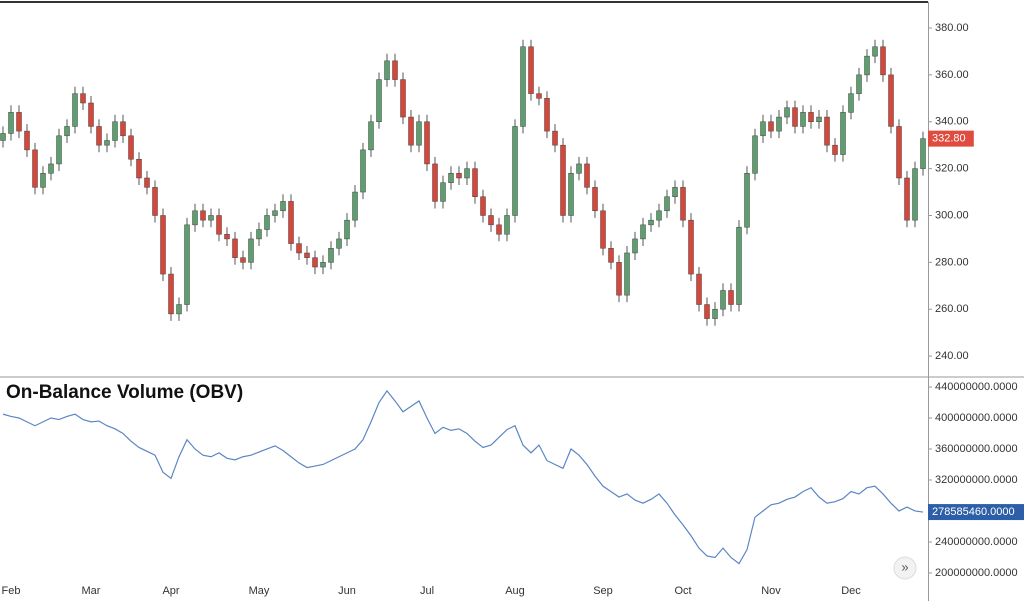  I want to click on scroll-button: », so click(905, 568).